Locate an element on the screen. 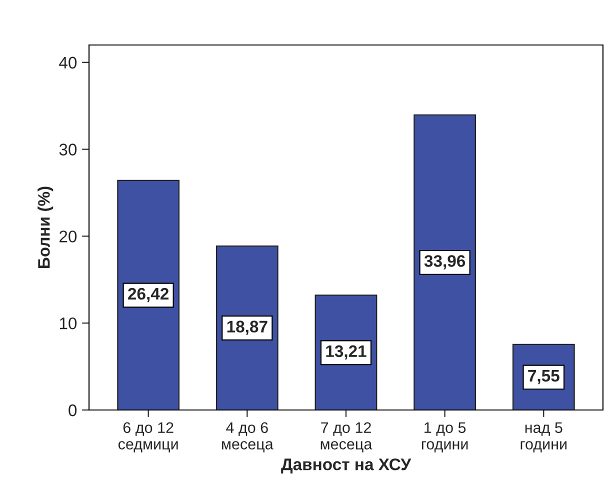  y-tick-label: 30 is located at coordinates (68, 150).